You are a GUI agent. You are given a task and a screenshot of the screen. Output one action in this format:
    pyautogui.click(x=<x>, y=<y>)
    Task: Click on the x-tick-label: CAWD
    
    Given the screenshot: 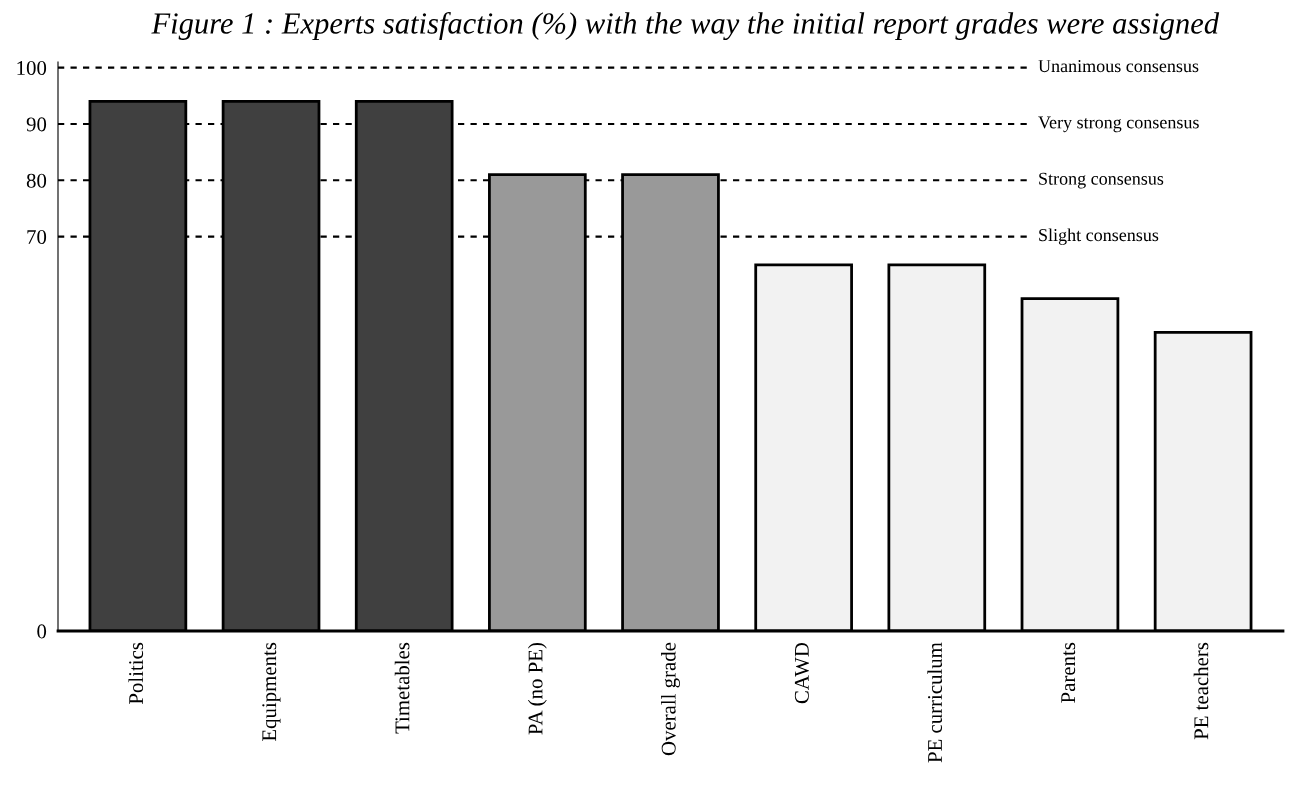 What is the action you would take?
    pyautogui.click(x=801, y=673)
    